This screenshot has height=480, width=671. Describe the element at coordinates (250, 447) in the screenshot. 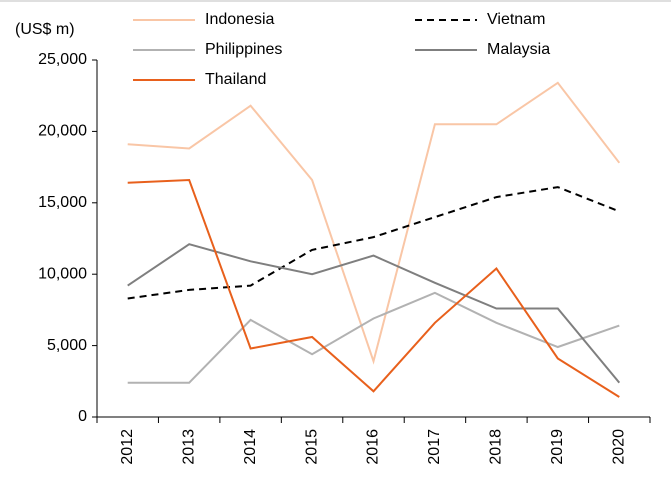

I see `x-tick-label: 2014` at that location.